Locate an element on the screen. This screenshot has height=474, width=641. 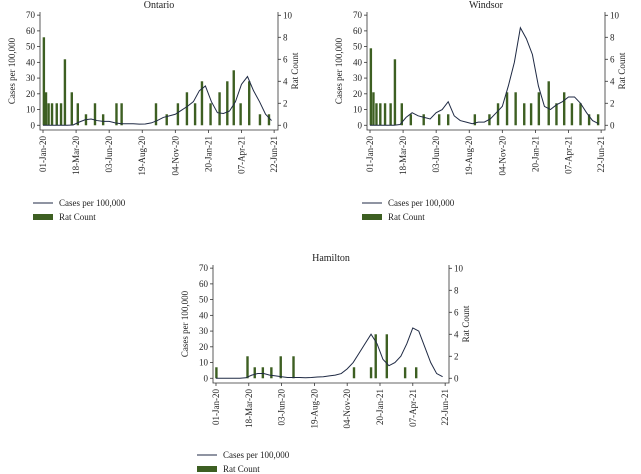
y2-tick-label: 10 is located at coordinates (615, 15).